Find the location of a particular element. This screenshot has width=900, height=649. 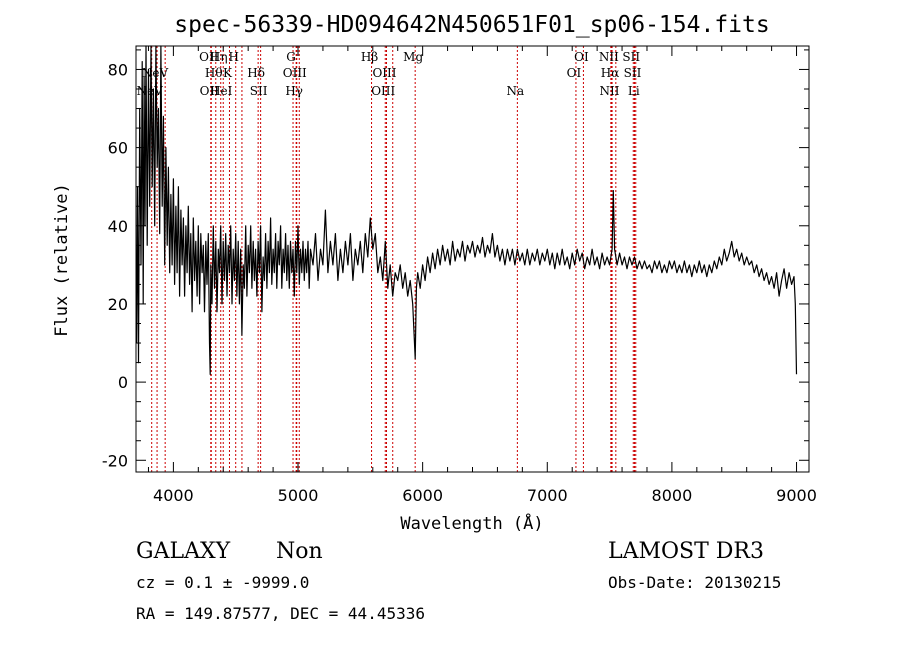

line-label: Hθ is located at coordinates (214, 73).